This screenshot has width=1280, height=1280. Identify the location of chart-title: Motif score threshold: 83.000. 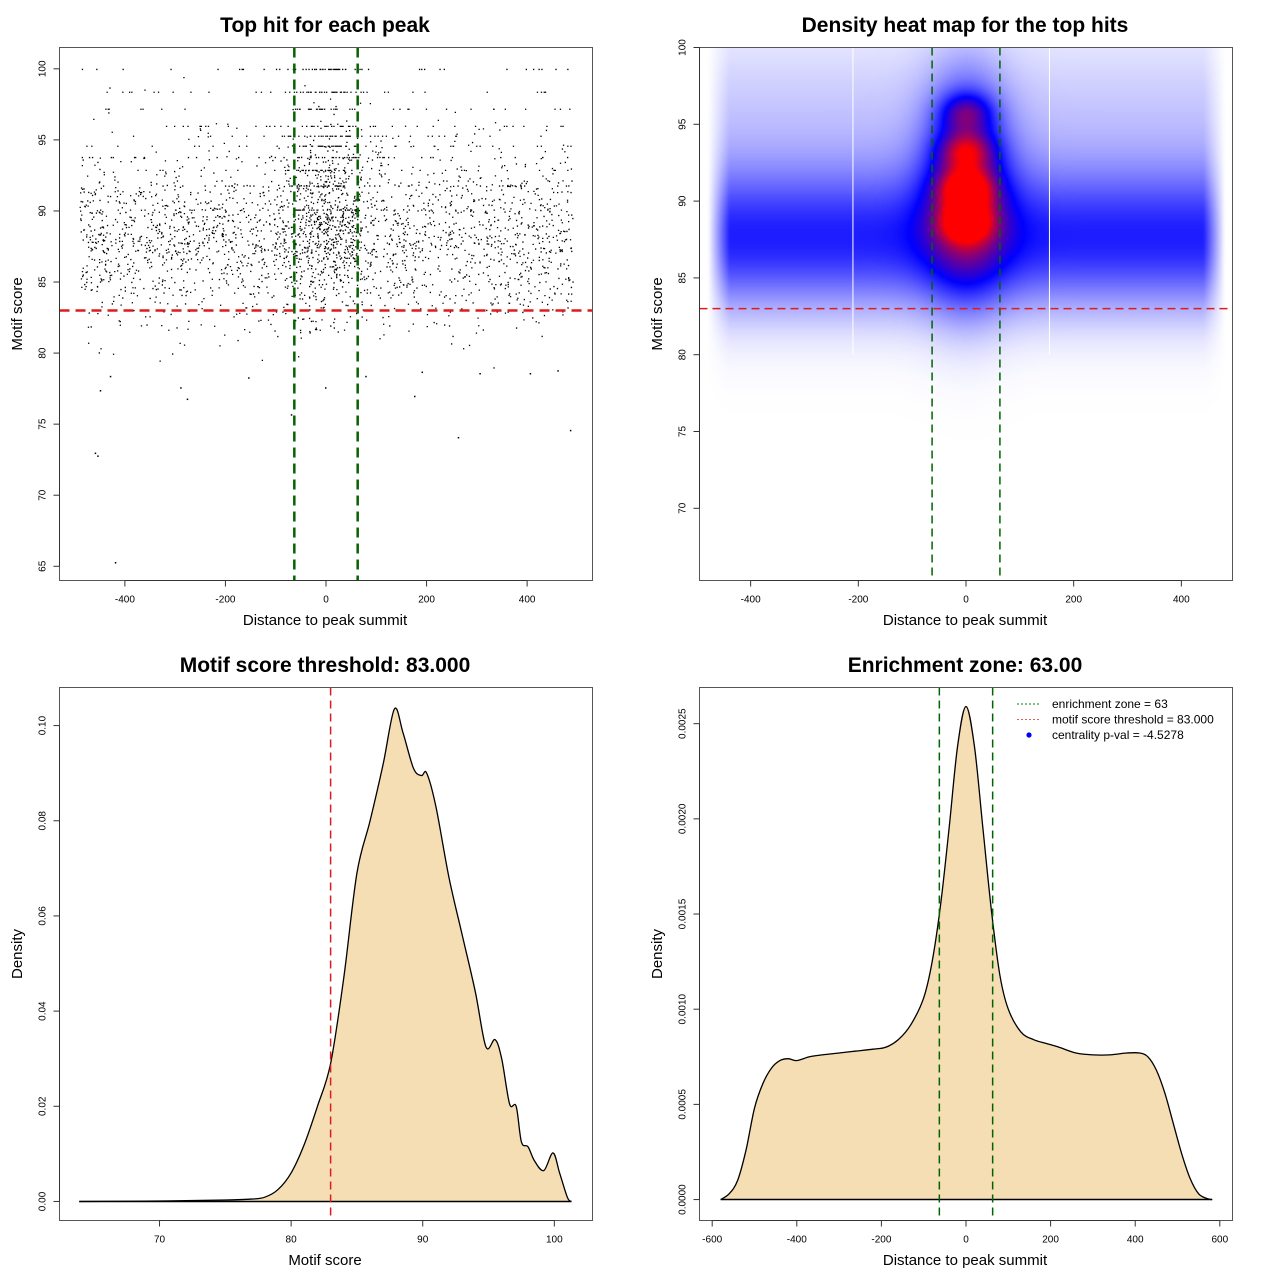
(325, 665).